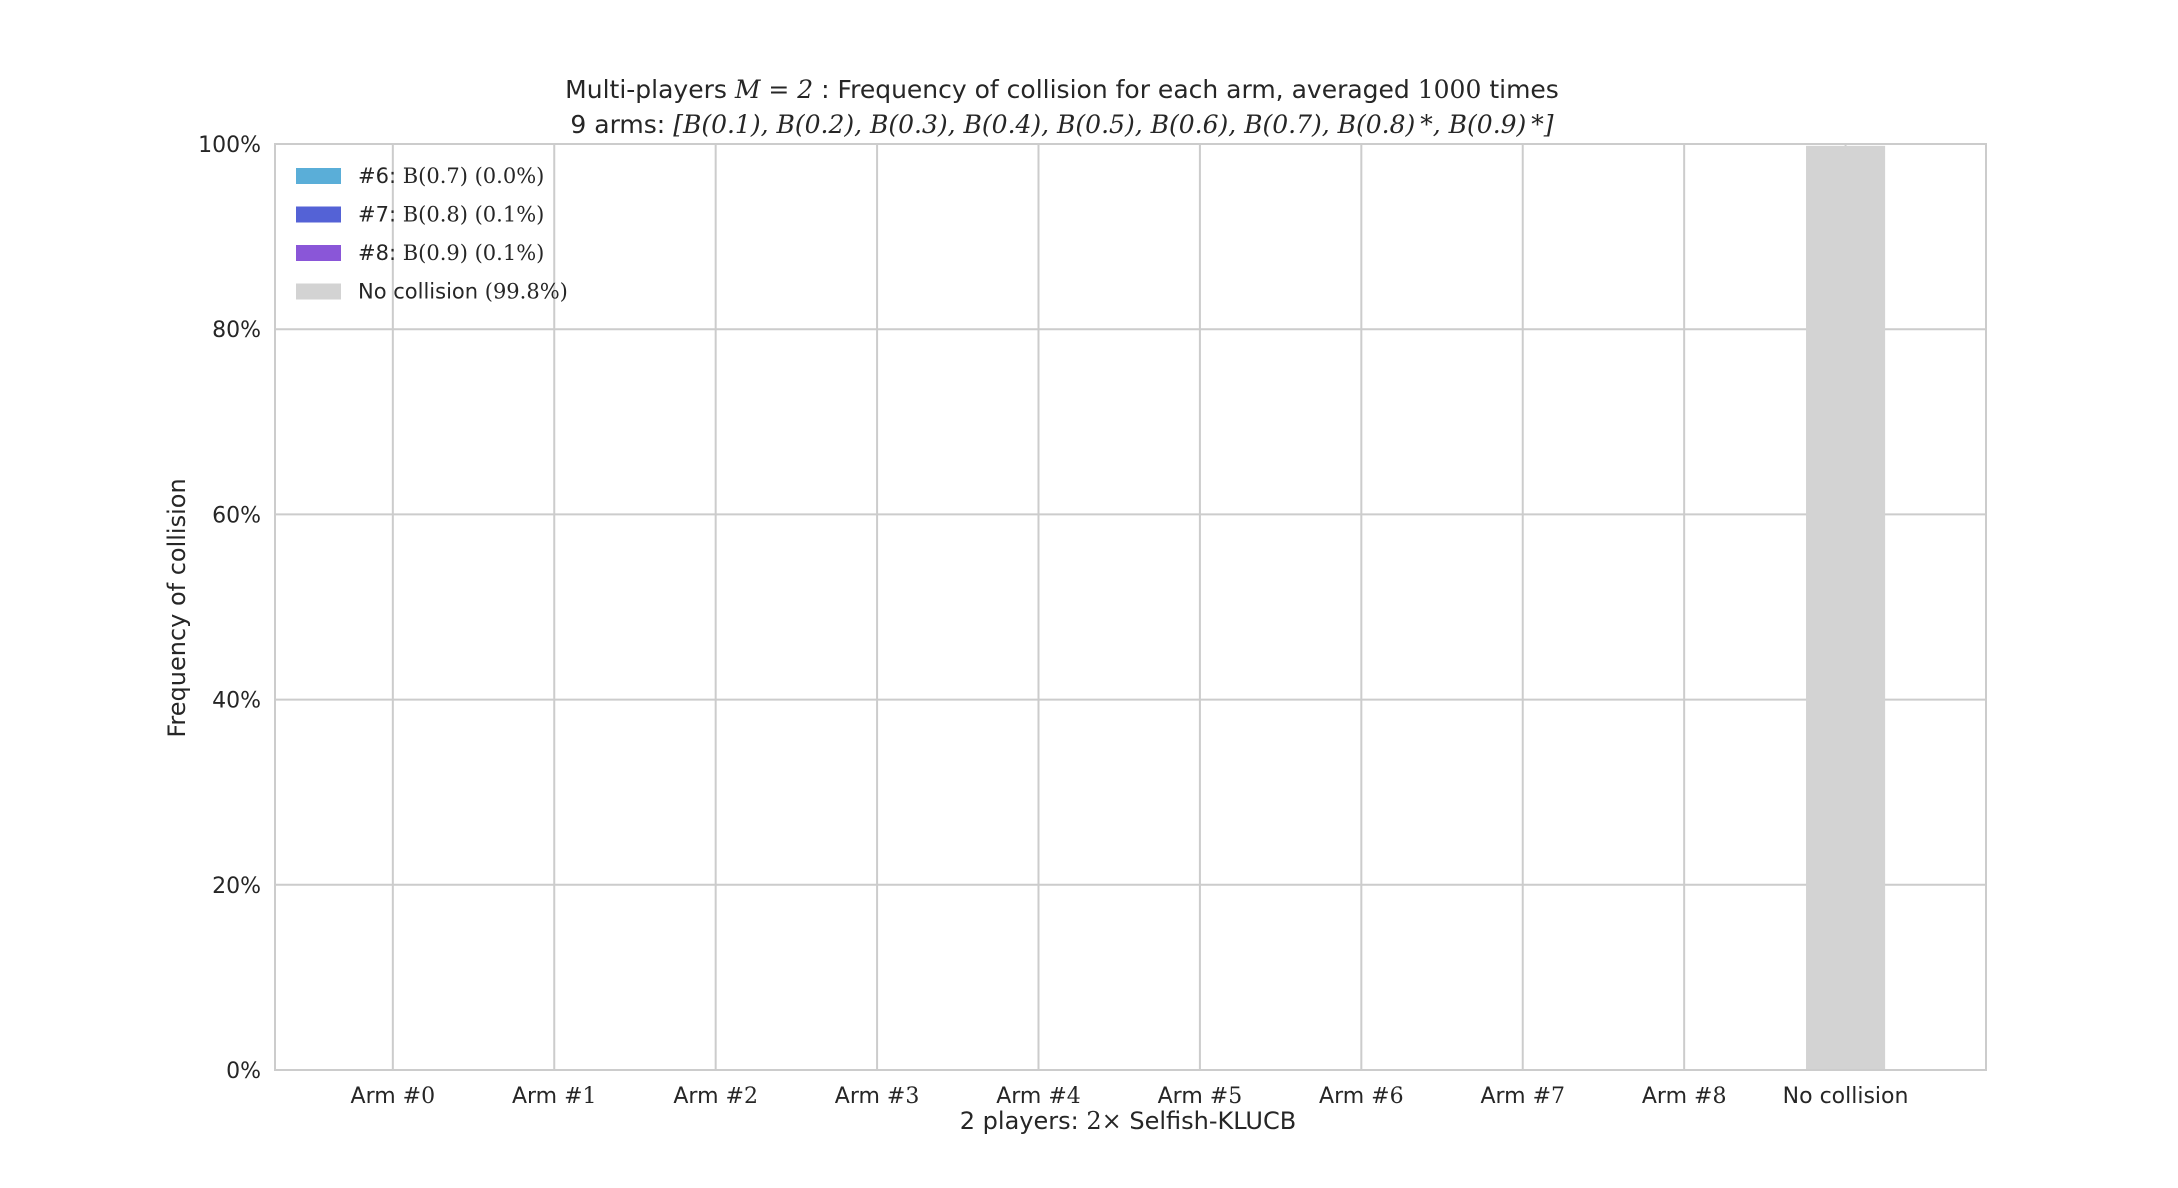  What do you see at coordinates (1209, 1121) in the screenshot?
I see `x-label-suffix: Selfish-KLUCB` at bounding box center [1209, 1121].